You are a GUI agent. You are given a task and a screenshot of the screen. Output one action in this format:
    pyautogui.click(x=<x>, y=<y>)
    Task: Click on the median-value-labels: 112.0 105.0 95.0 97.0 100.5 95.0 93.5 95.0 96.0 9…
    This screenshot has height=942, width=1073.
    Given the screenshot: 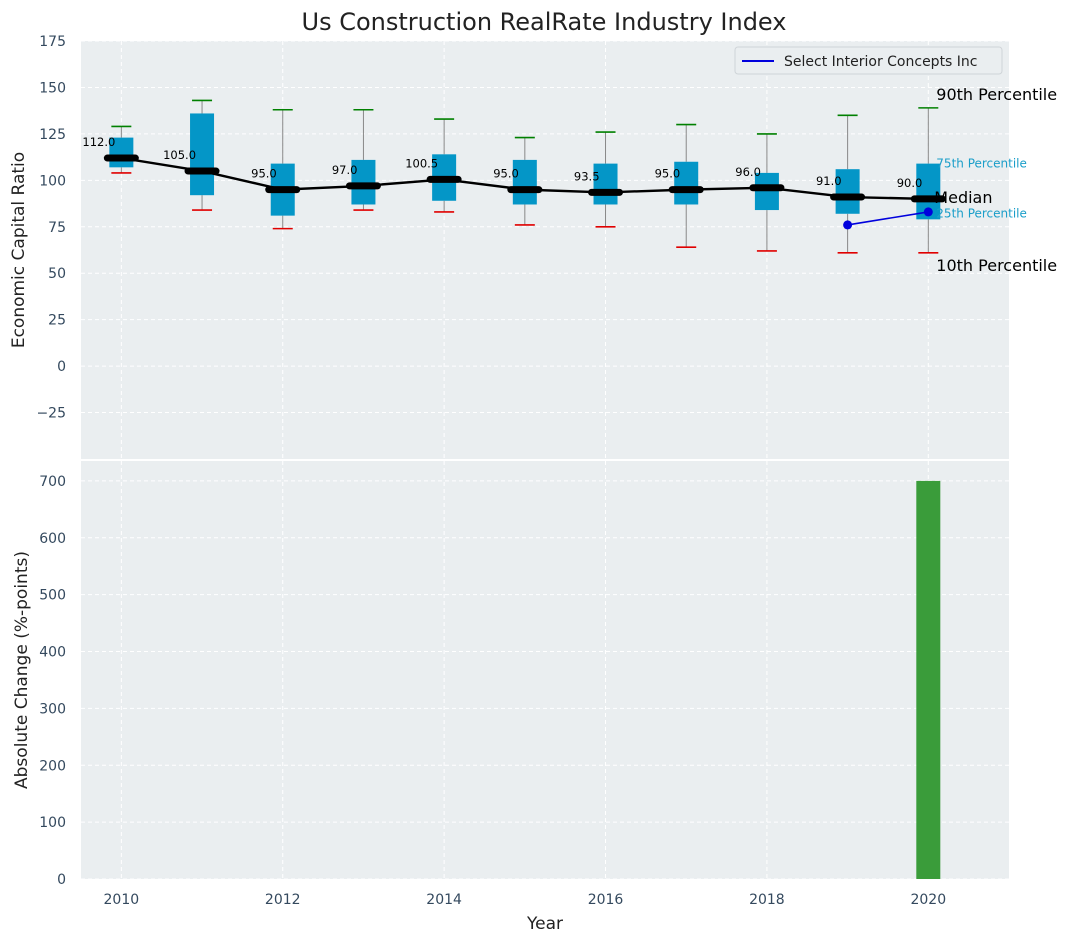 What is the action you would take?
    pyautogui.click(x=502, y=162)
    